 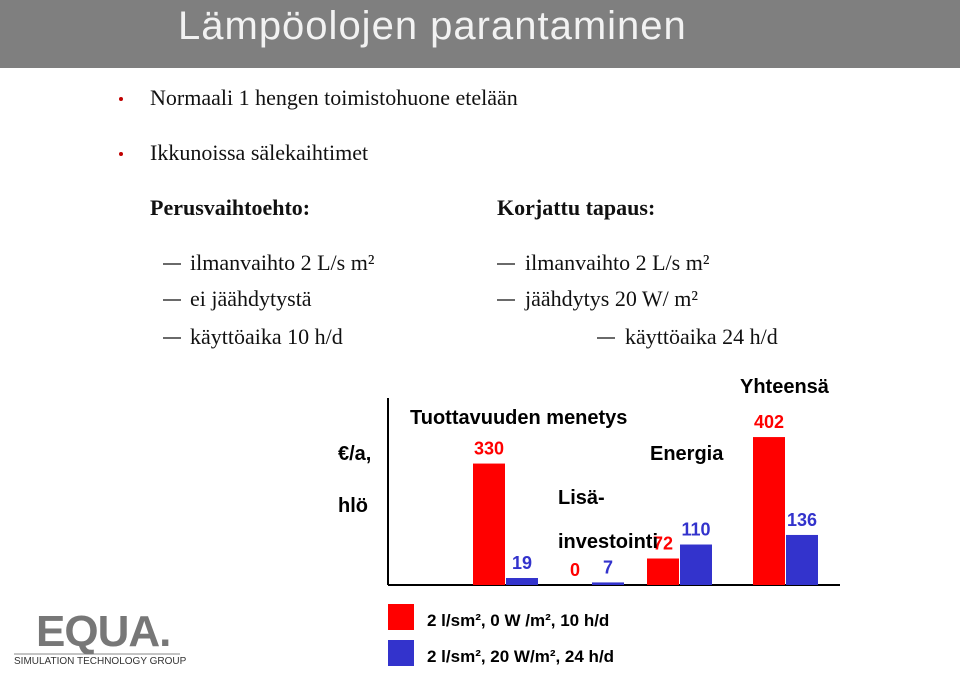 I want to click on category-label: Tuottavuuden menetys, so click(x=519, y=418).